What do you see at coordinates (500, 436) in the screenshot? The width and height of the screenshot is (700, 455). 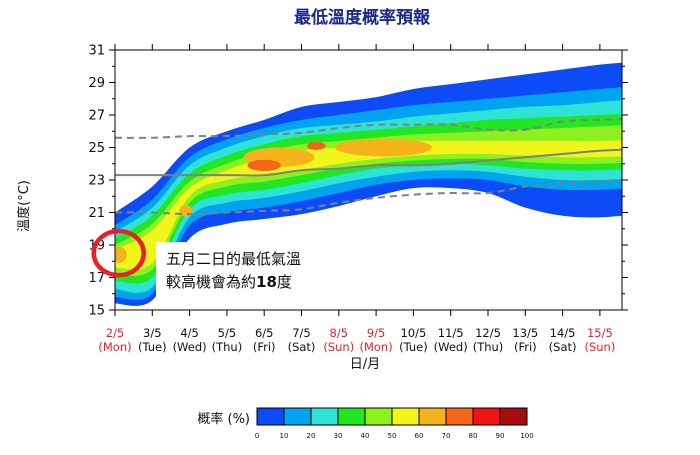 I see `colorbar-tick-90: 90` at bounding box center [500, 436].